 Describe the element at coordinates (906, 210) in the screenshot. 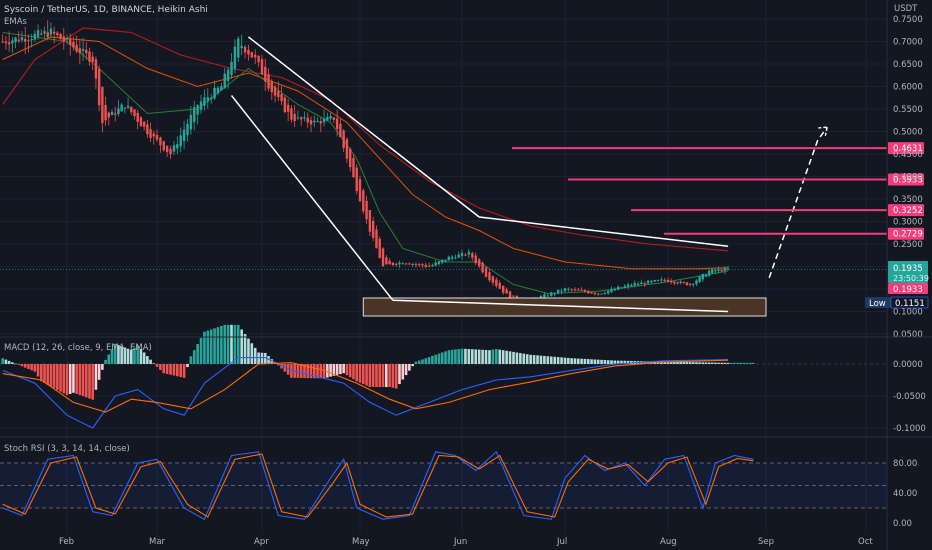

I see `price-level-badge` at that location.